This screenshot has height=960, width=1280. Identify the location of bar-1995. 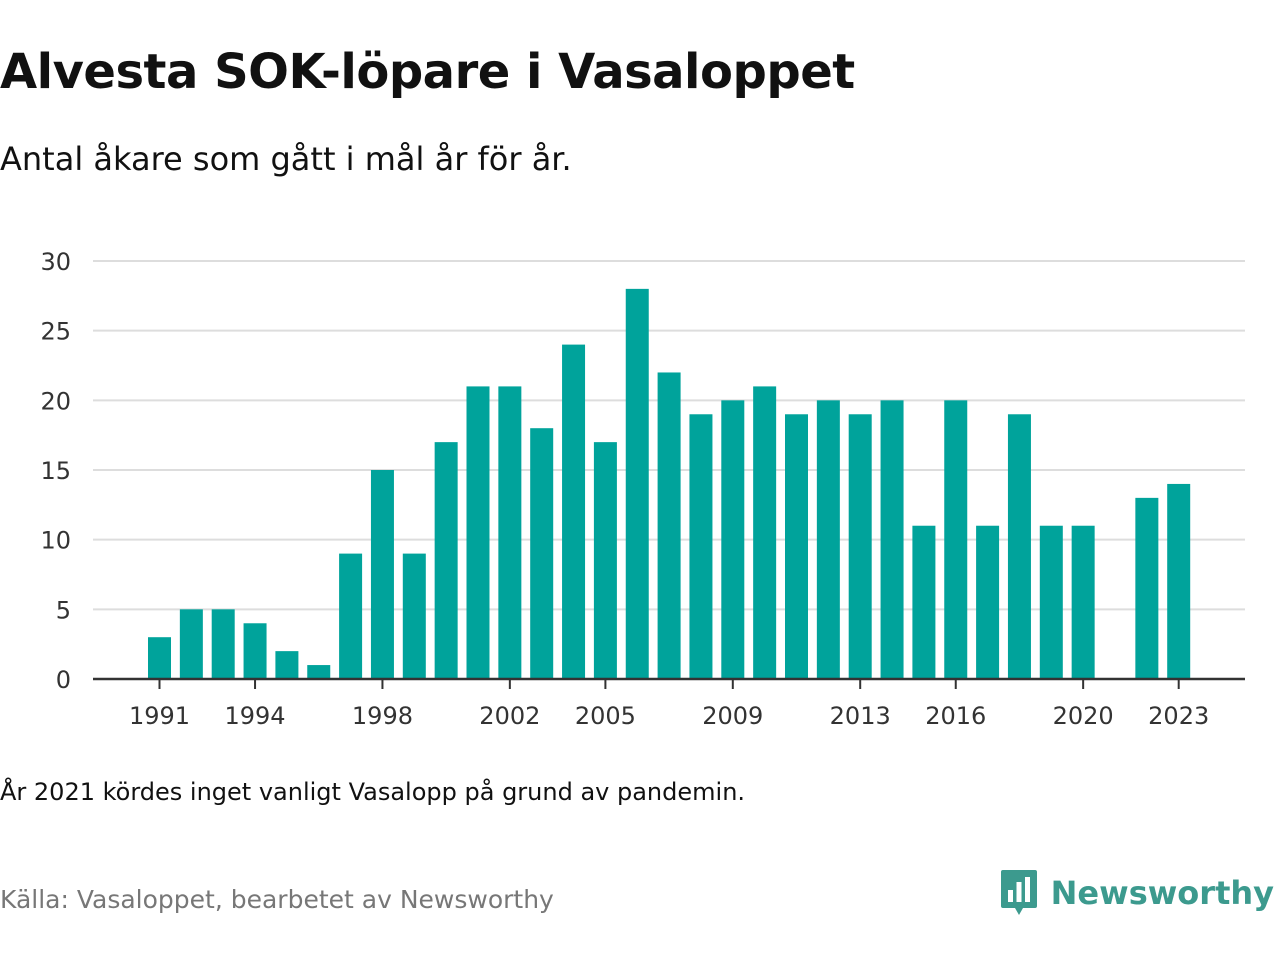
(287, 665).